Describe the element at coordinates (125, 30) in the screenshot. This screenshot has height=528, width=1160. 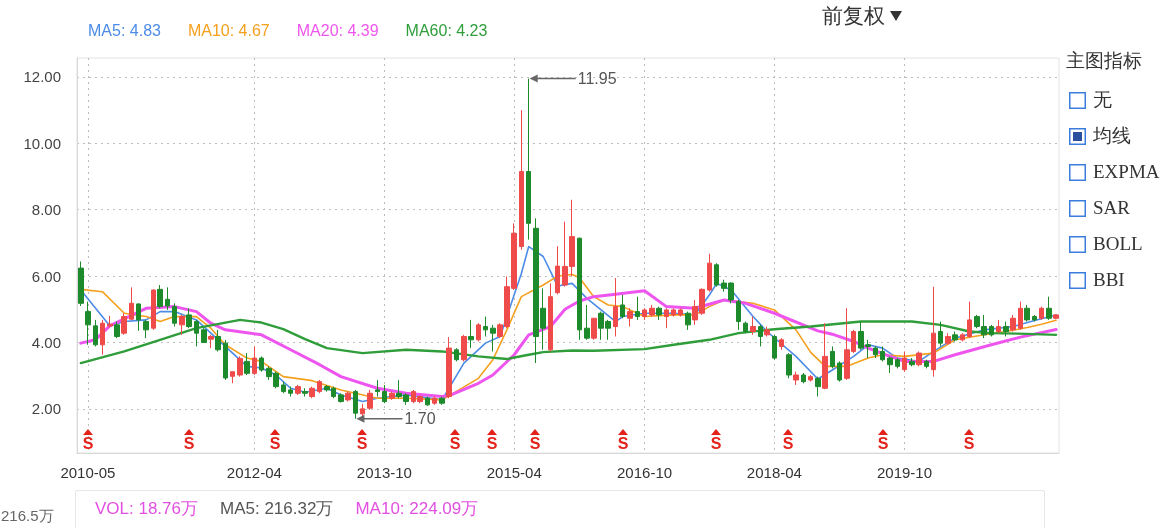
I see `text: MA5: 4.83` at that location.